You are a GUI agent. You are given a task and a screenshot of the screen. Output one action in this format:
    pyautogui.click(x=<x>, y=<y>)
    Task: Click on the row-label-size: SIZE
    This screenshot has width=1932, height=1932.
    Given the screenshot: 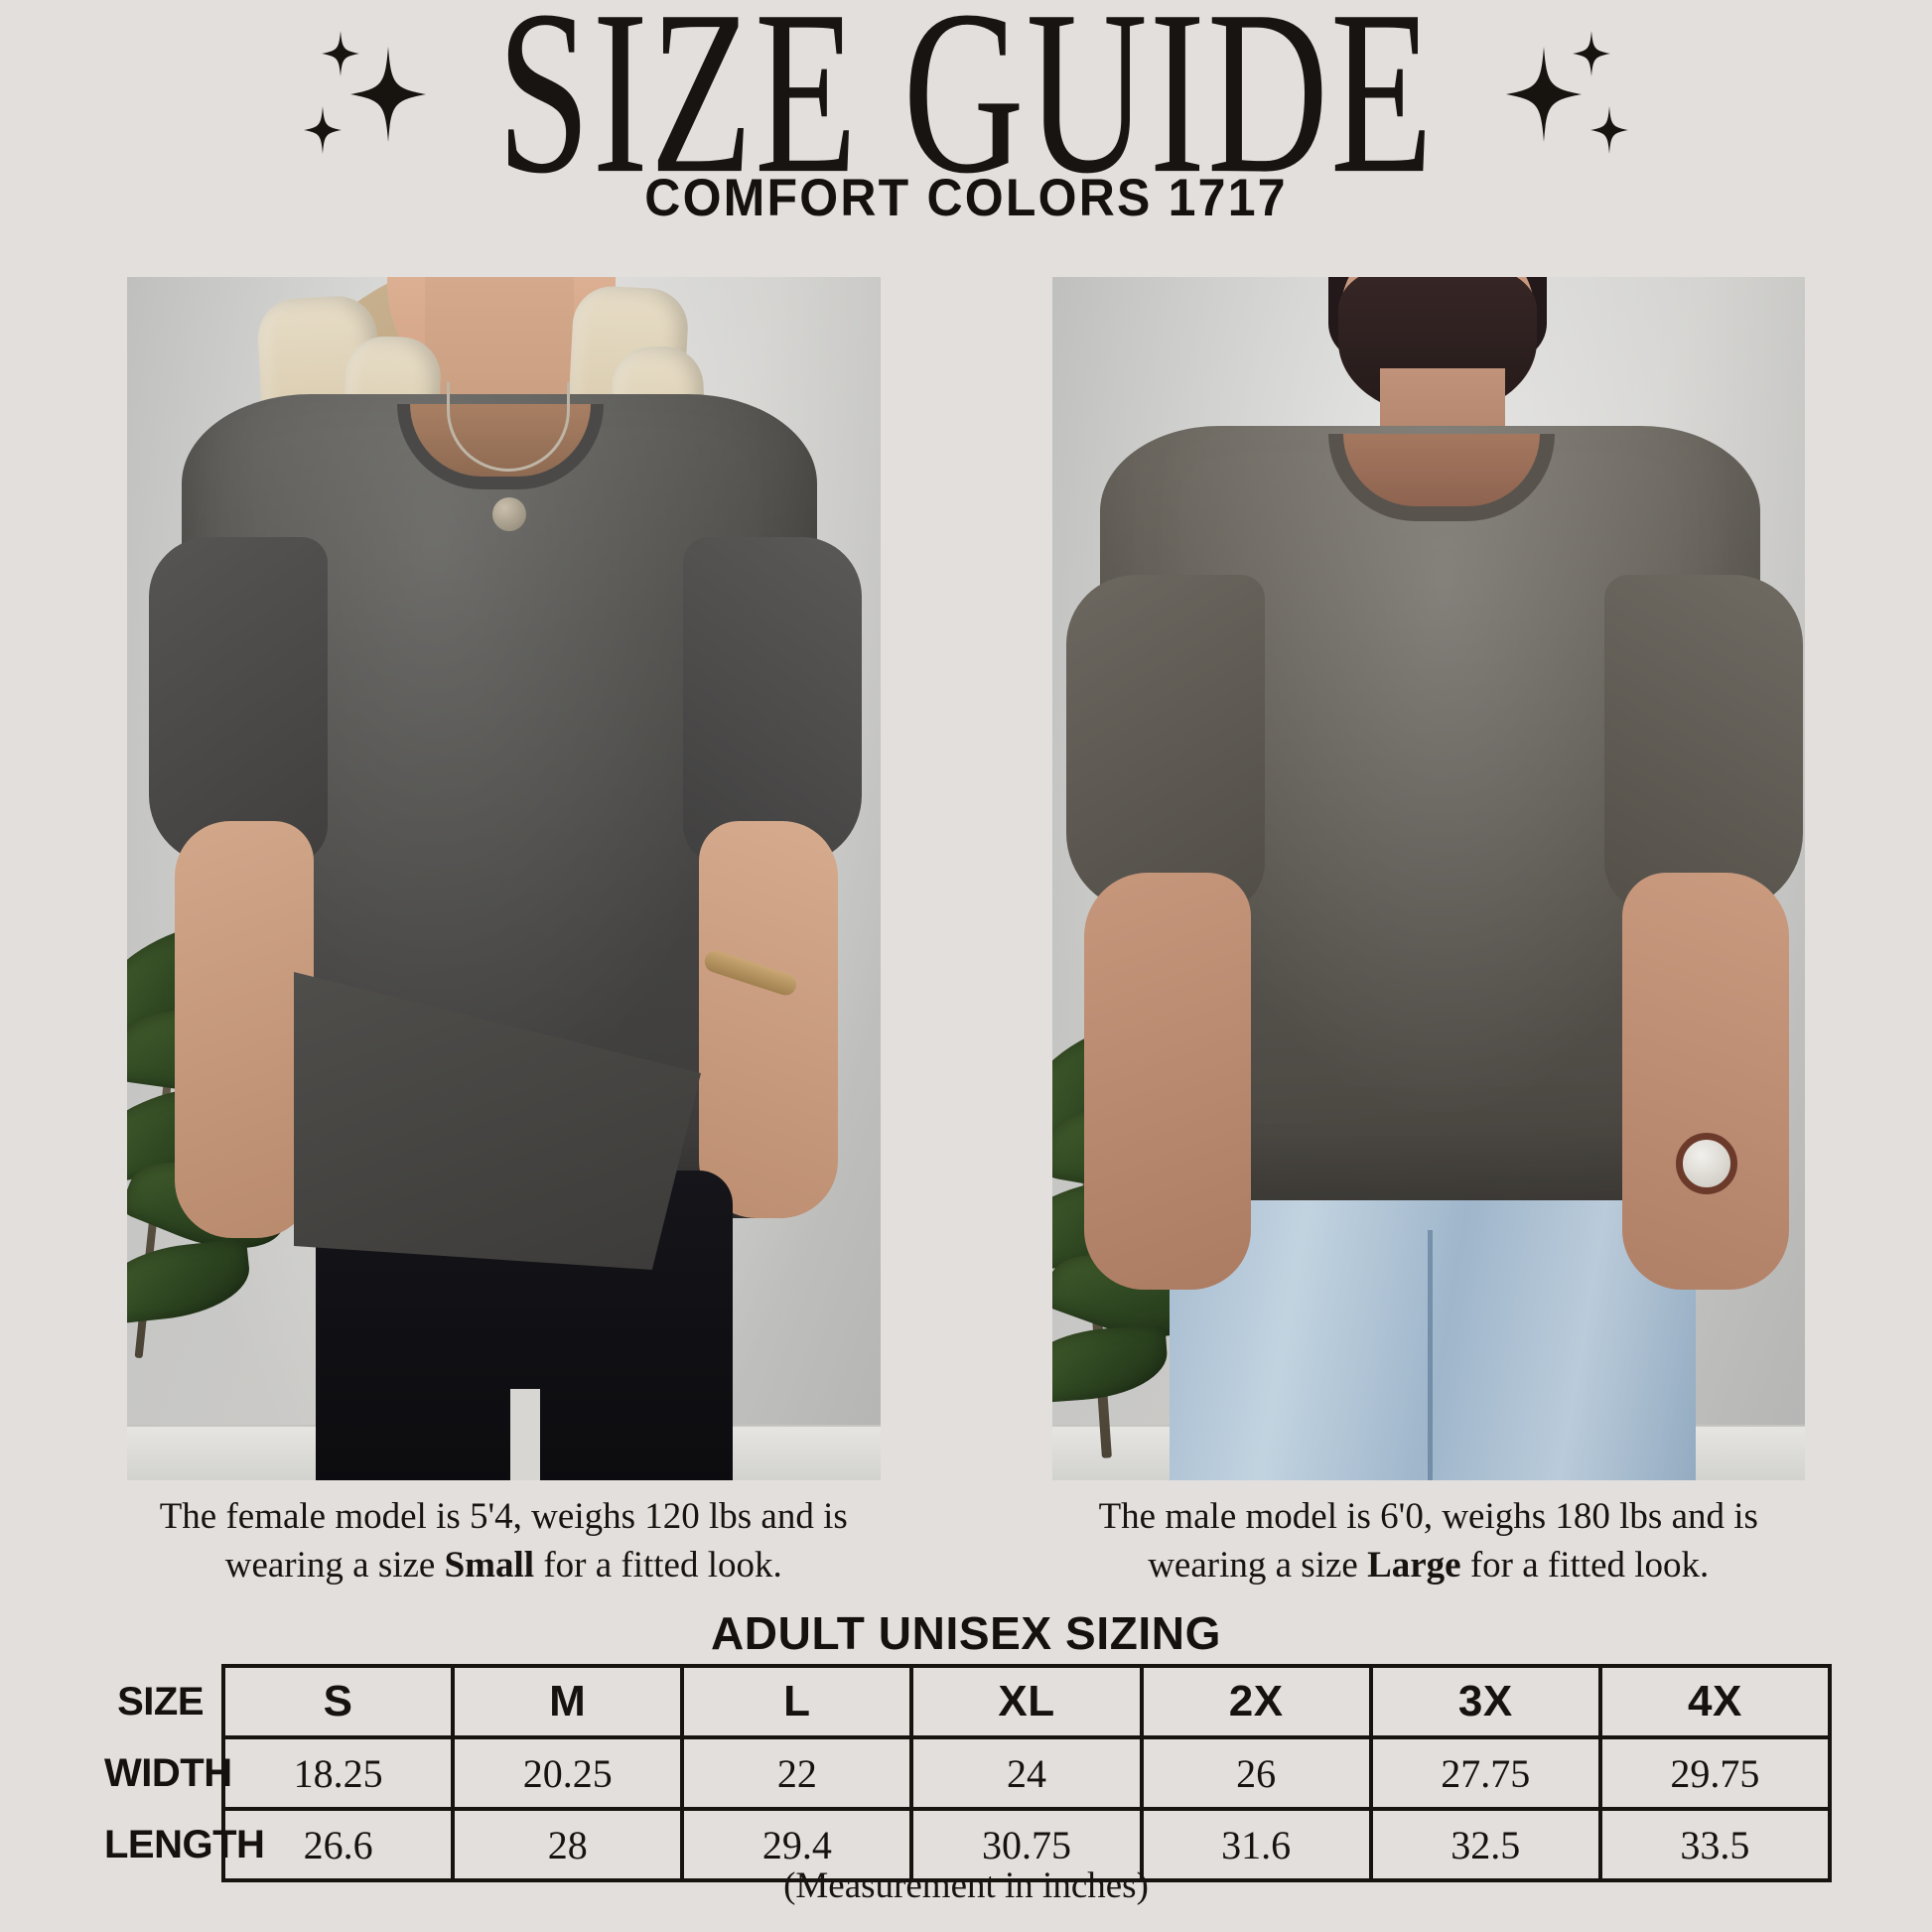 What is the action you would take?
    pyautogui.click(x=160, y=1701)
    